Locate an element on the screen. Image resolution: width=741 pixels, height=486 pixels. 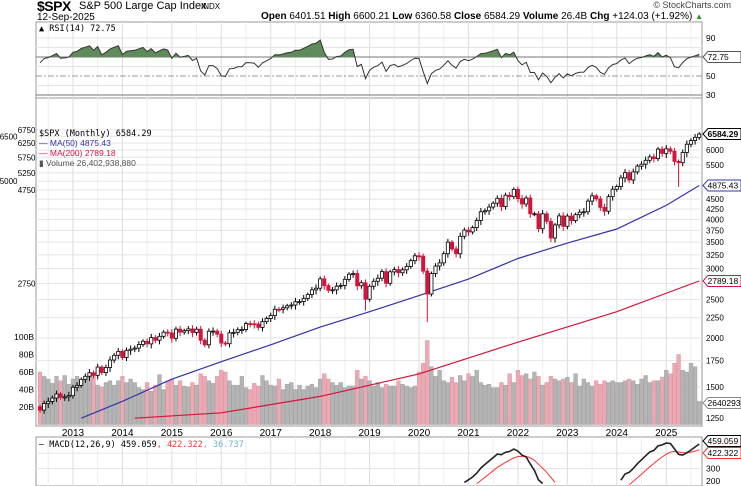
x-tick-label: 2018 is located at coordinates (320, 433).